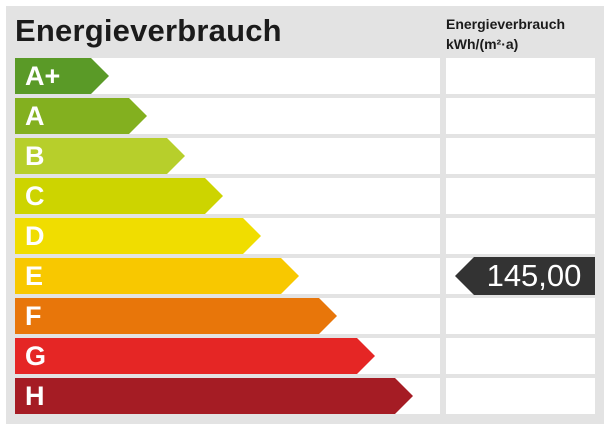  Describe the element at coordinates (34, 276) in the screenshot. I see `class-label: E` at that location.